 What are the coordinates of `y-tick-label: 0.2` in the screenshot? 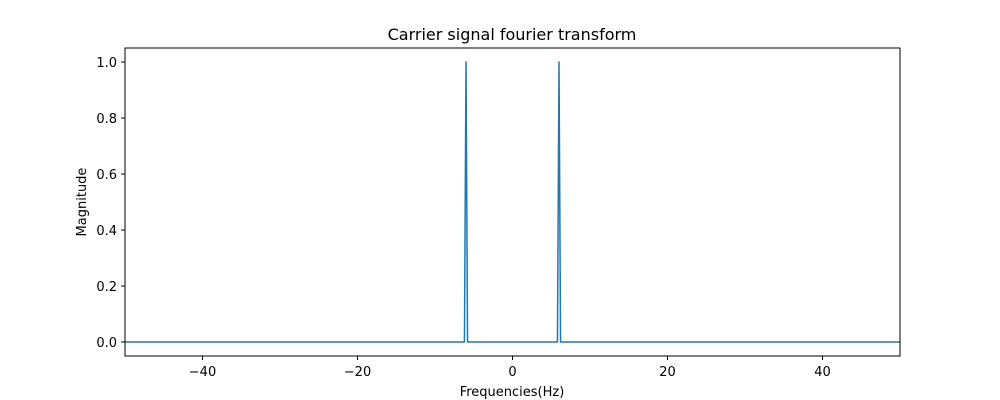 It's located at (106, 287).